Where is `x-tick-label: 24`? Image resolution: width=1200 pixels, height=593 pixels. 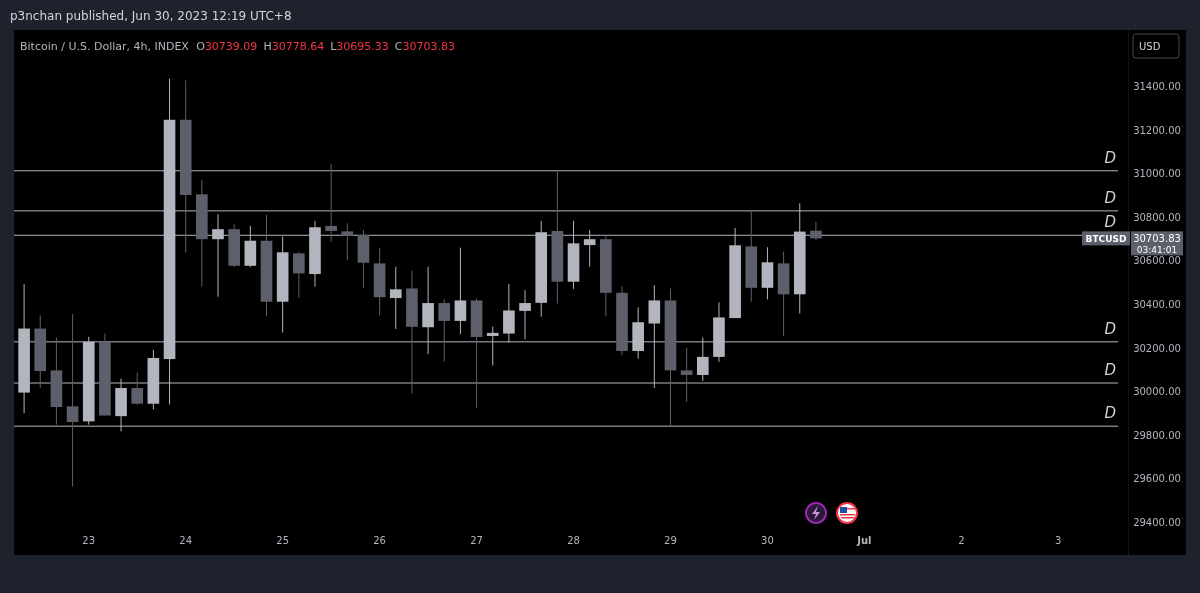
x-tick-label: 24 is located at coordinates (186, 540).